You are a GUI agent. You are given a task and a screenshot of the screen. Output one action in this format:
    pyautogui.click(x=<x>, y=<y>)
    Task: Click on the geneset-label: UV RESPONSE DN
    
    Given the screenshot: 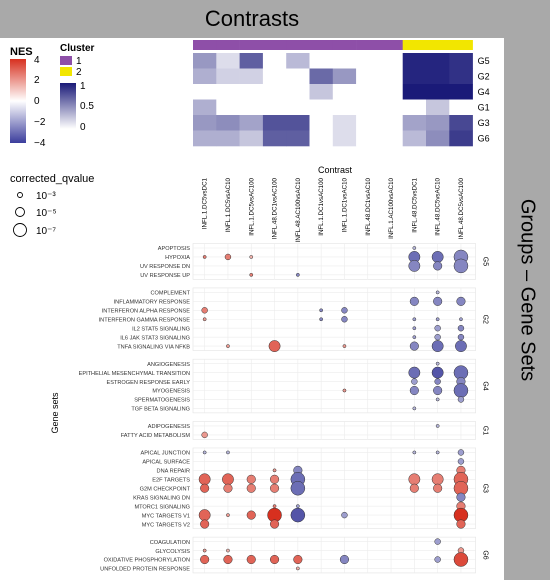 What is the action you would take?
    pyautogui.click(x=165, y=267)
    